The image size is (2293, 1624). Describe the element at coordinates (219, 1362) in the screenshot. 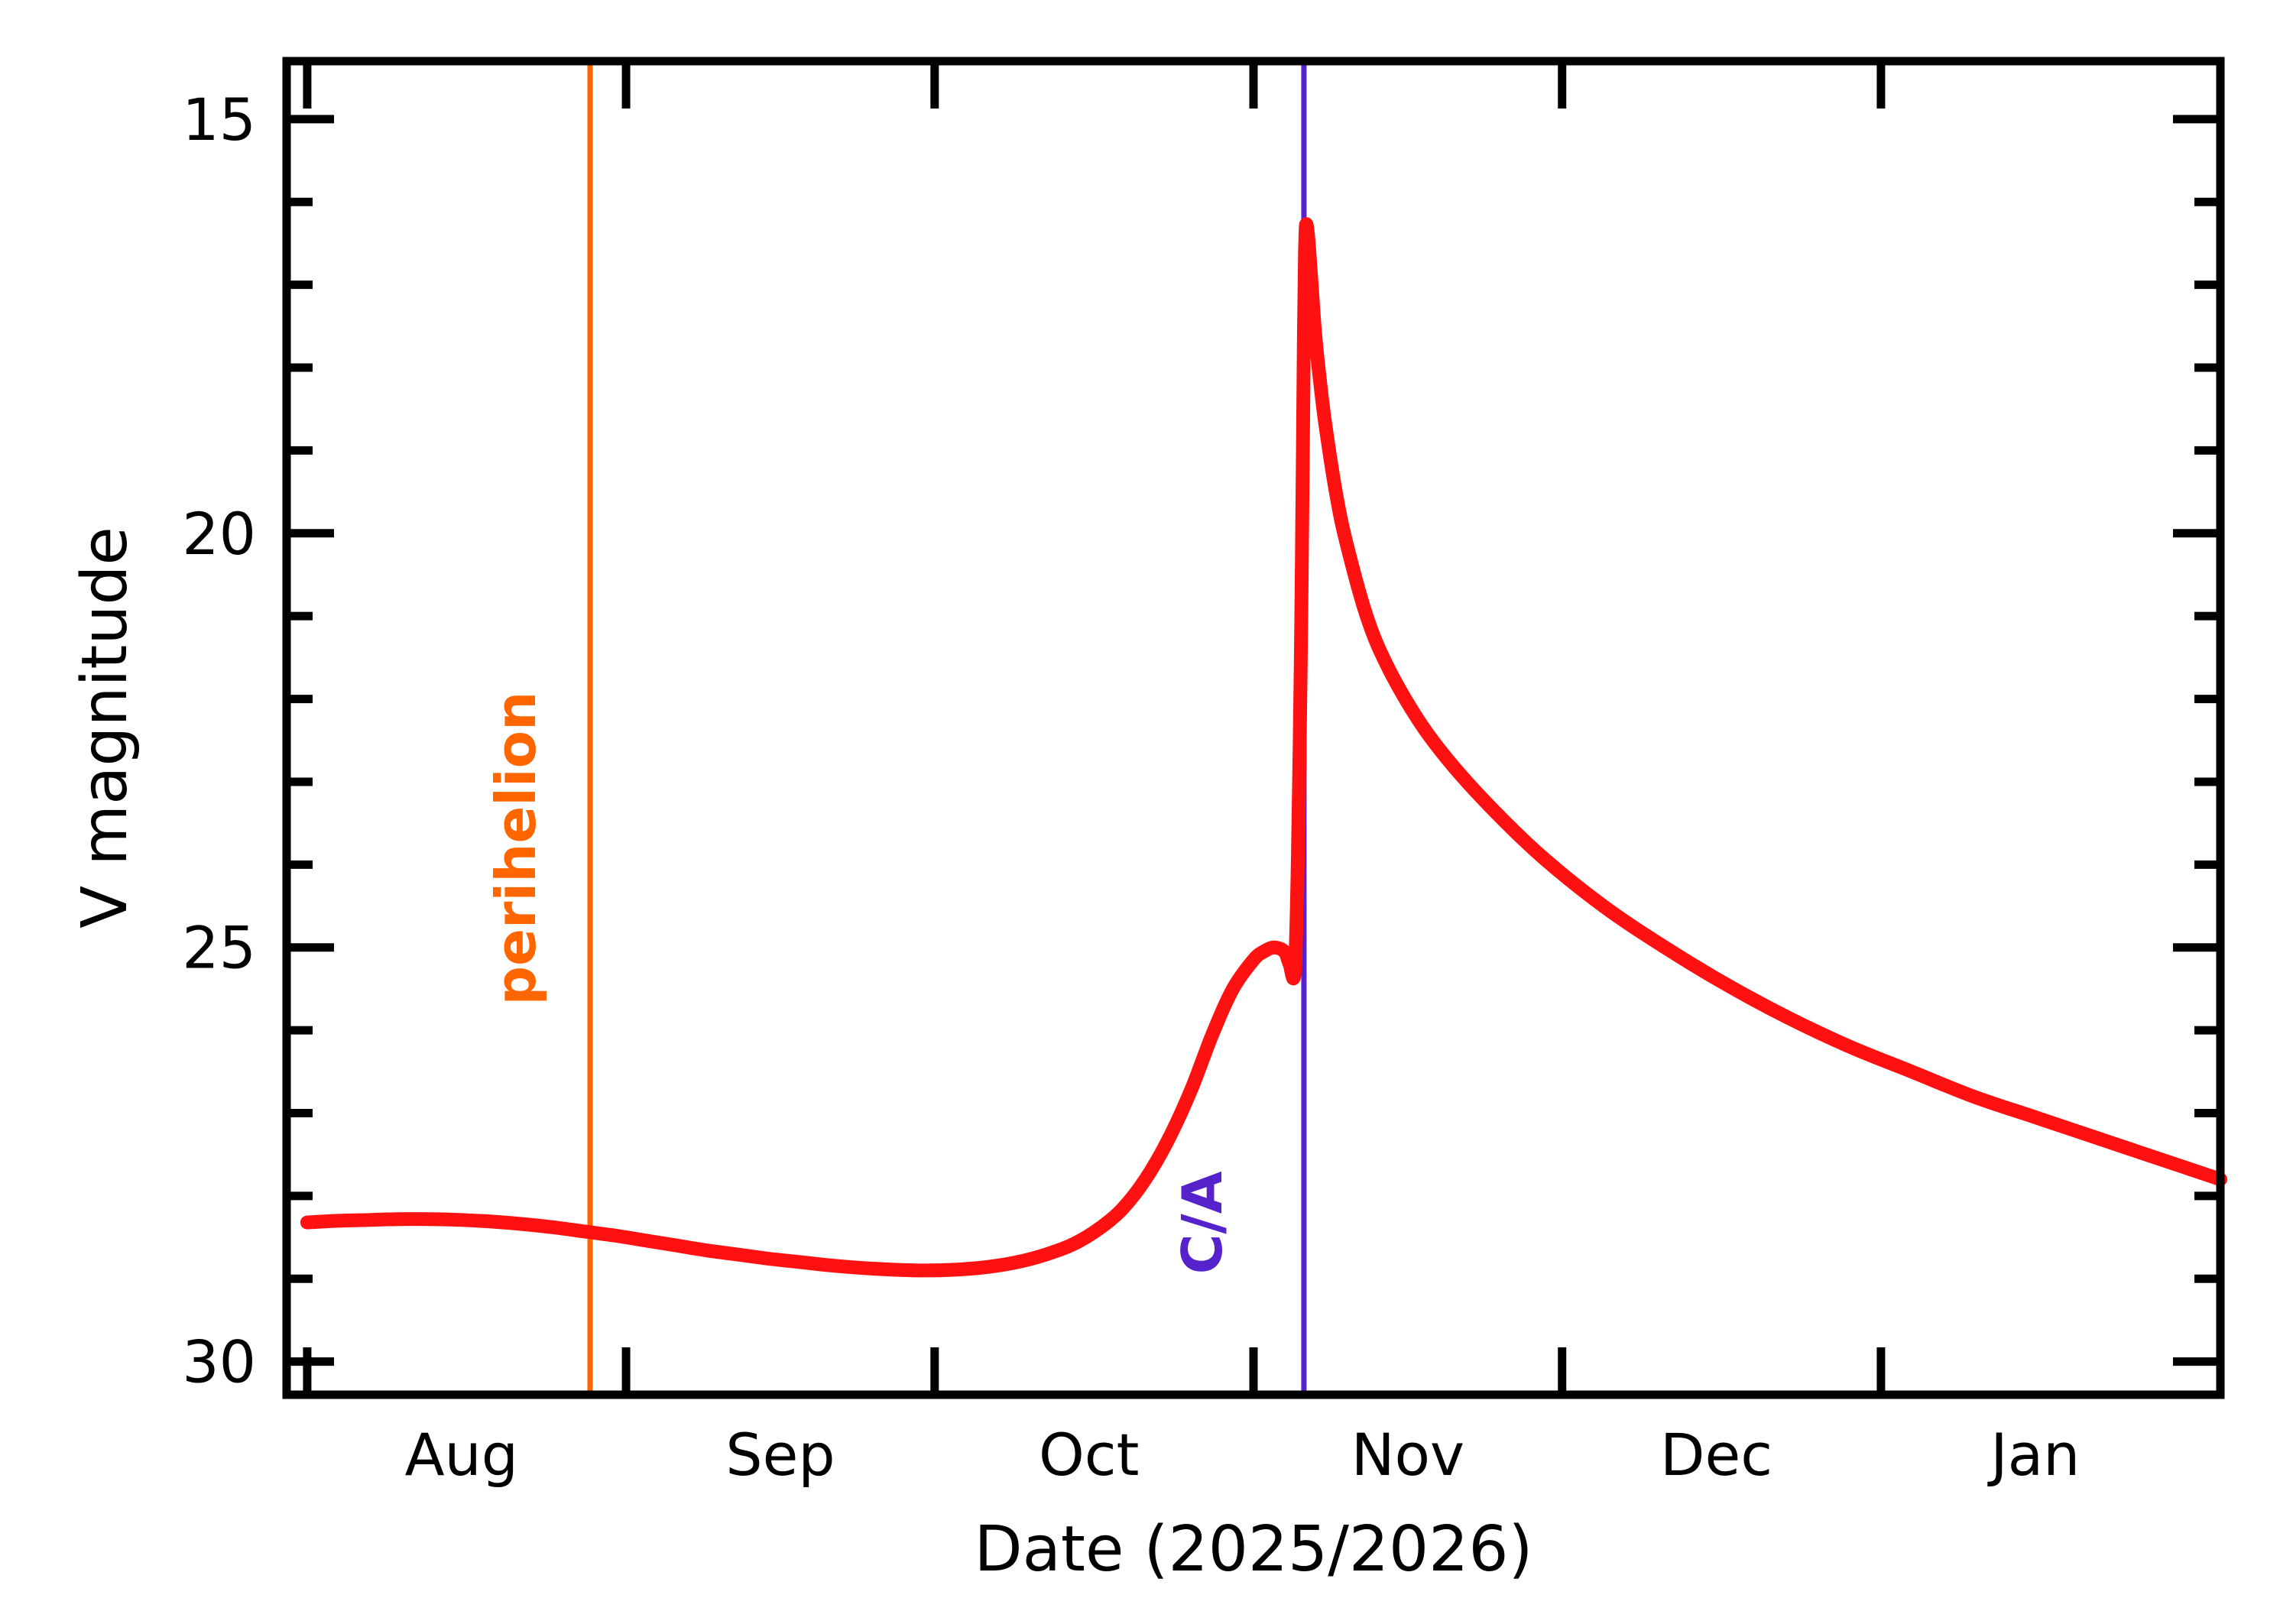

I see `y-tick-label: 30` at that location.